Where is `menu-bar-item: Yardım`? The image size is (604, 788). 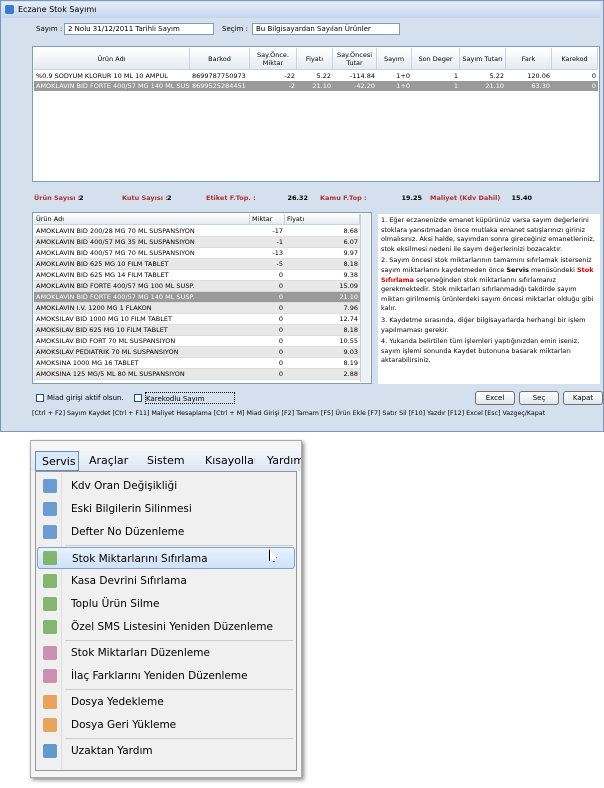 menu-bar-item: Yardım is located at coordinates (284, 460).